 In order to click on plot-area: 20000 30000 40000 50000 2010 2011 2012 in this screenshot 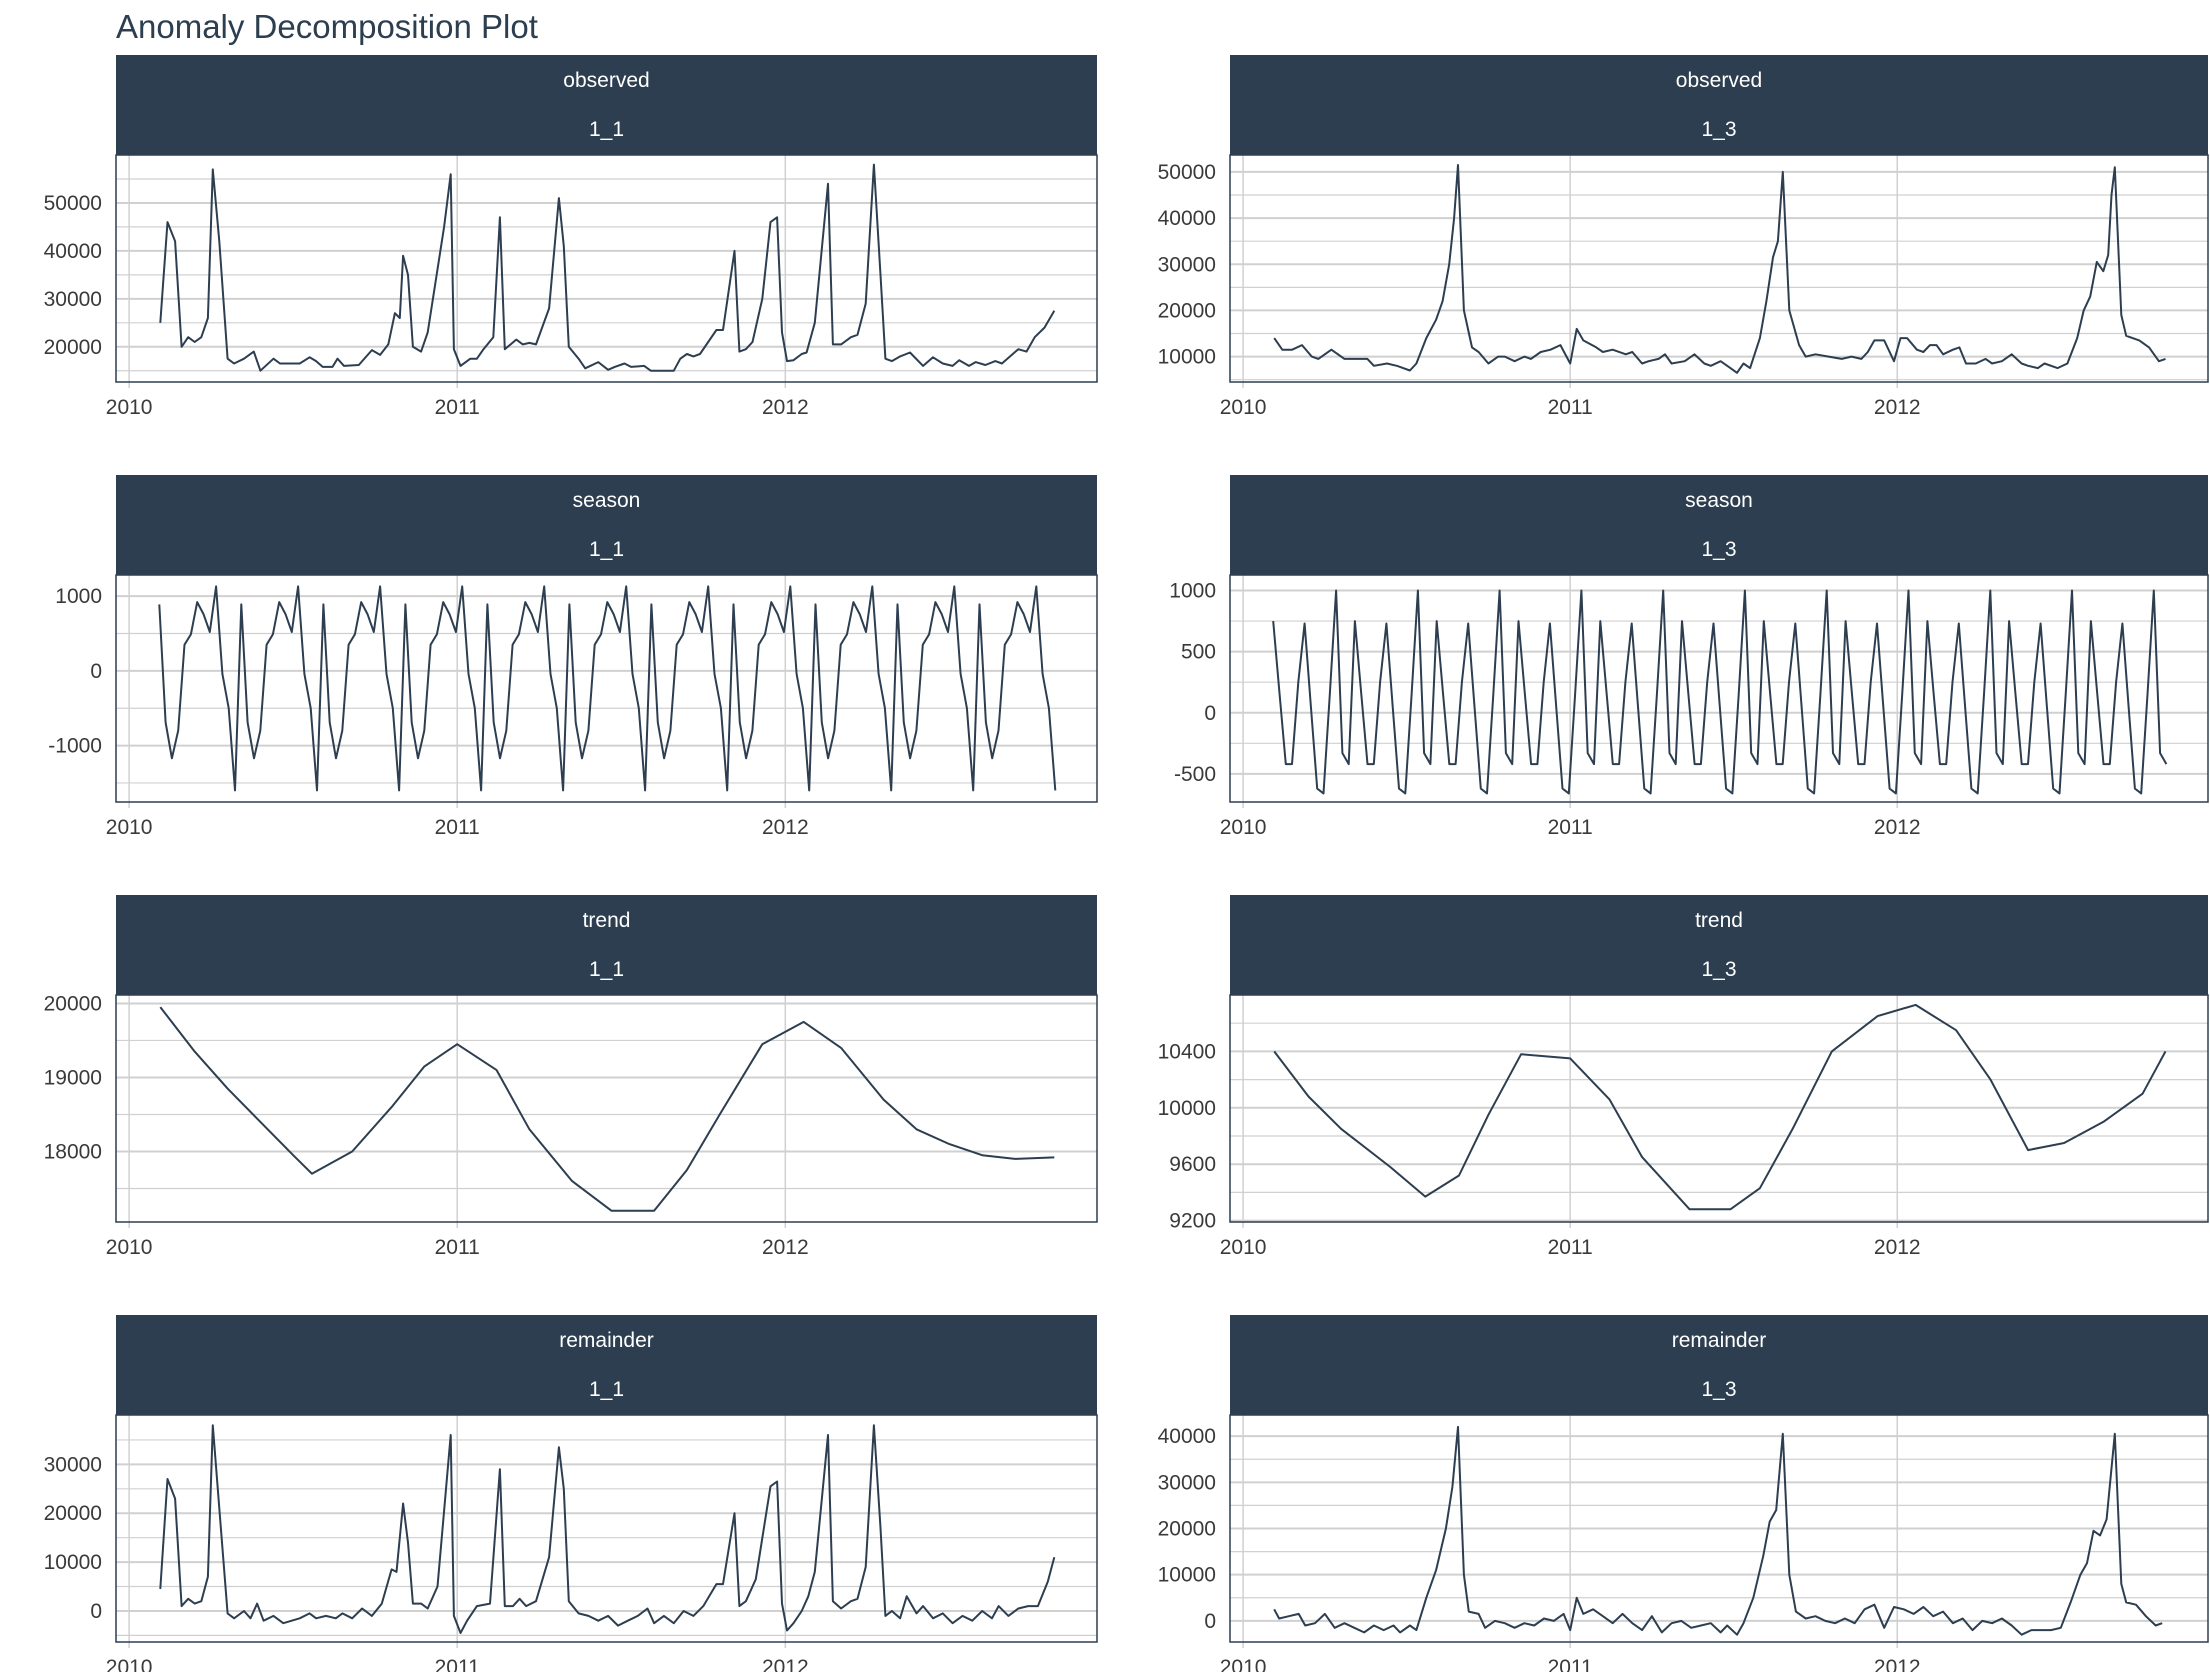, I will do `click(571, 286)`.